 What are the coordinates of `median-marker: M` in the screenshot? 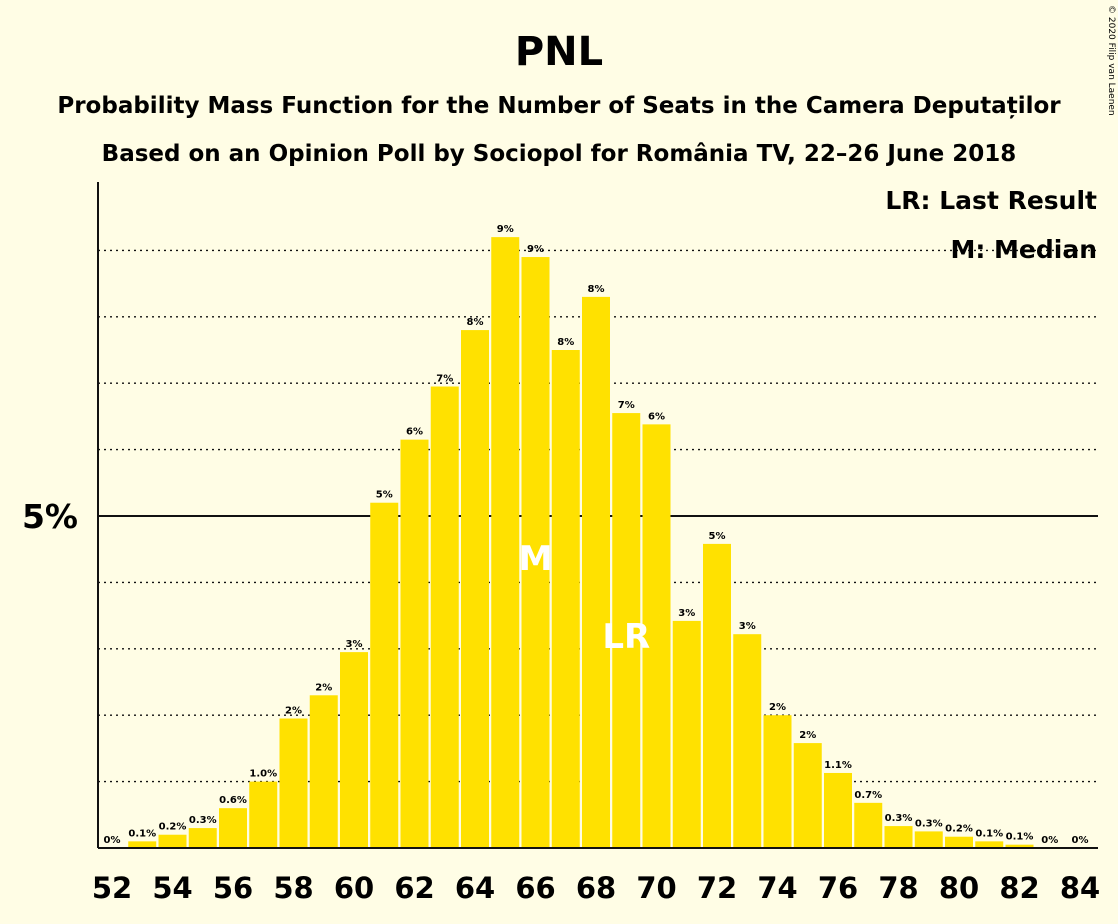 It's located at (536, 559).